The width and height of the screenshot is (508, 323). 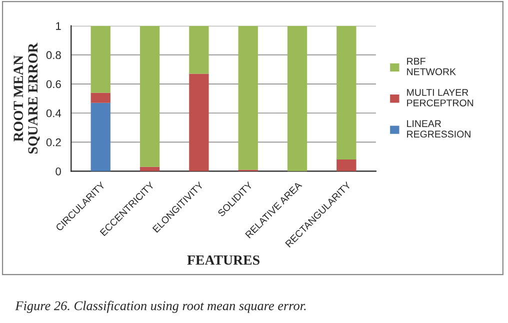 I want to click on legend-label: LINEAR REGRESSION, so click(x=438, y=129).